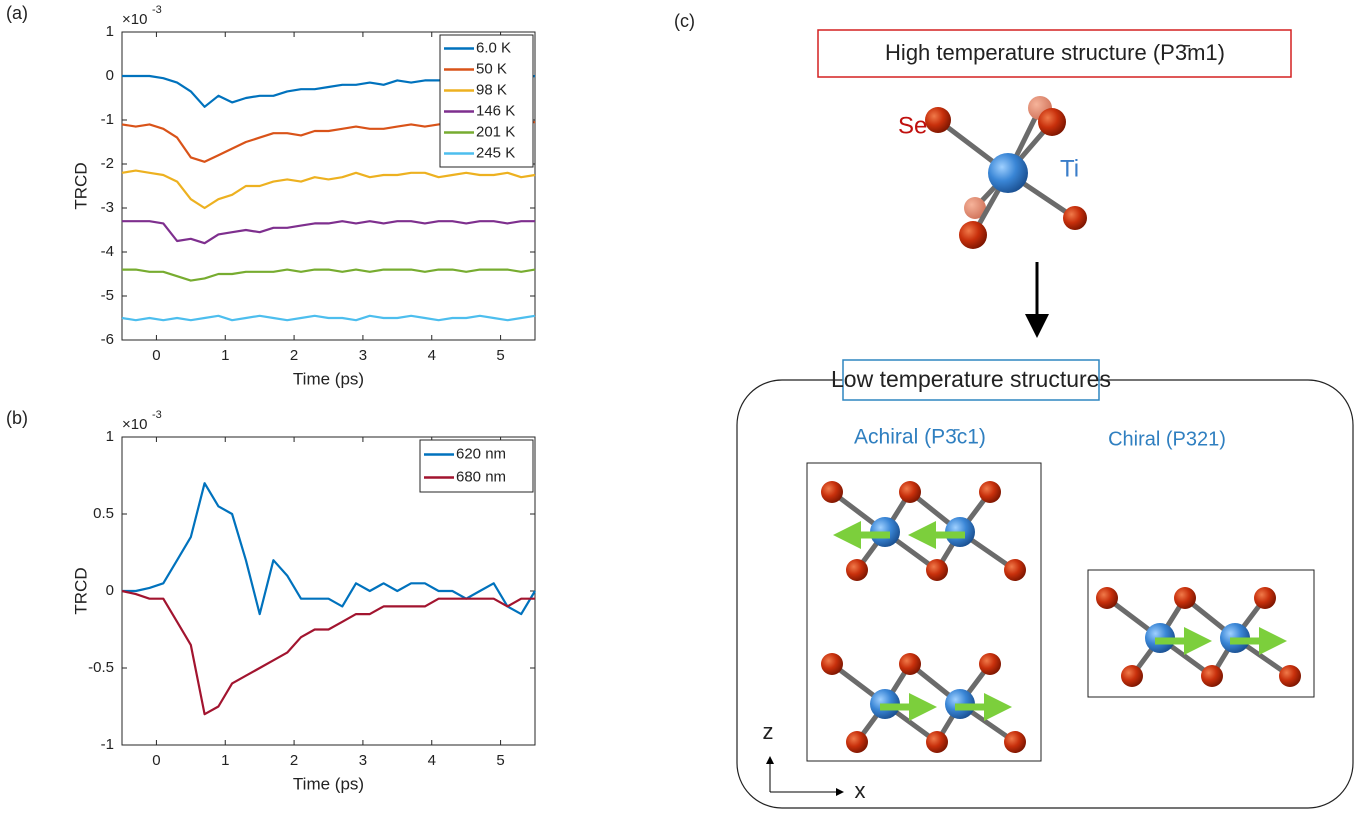 The height and width of the screenshot is (818, 1360). I want to click on y-tick-label: -3, so click(107, 207).